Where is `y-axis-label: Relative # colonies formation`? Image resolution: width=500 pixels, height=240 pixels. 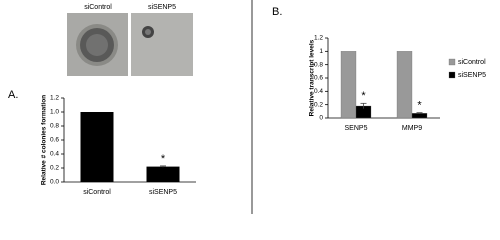
y-axis-label: Relative # colonies formation is located at coordinates (44, 140).